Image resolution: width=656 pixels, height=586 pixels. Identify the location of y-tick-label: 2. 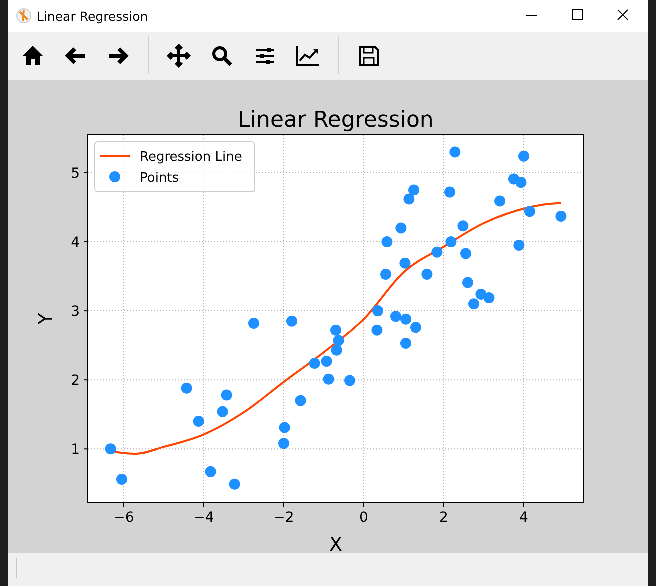
(75, 381).